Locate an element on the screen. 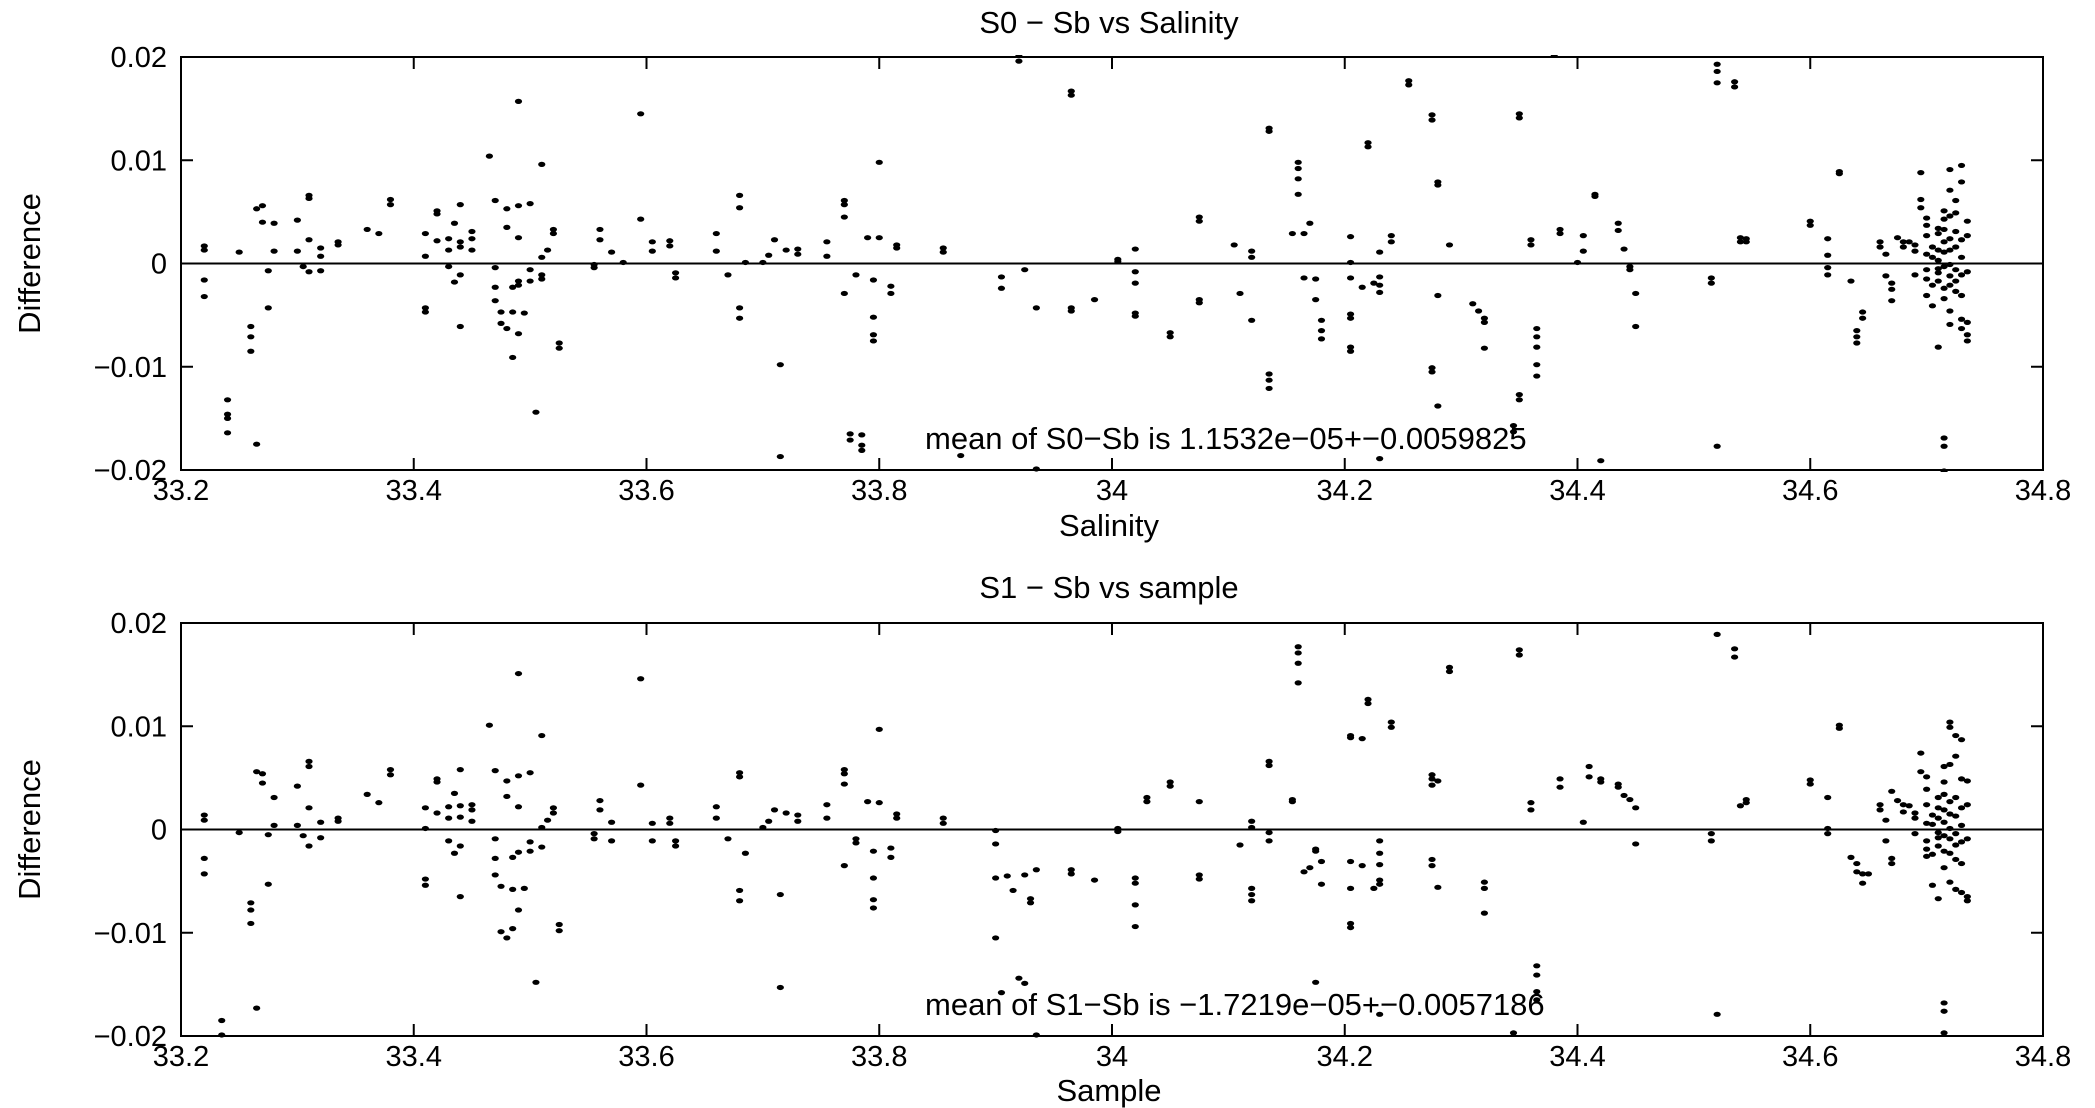 This screenshot has height=1108, width=2095. y-tick-label: 0 is located at coordinates (159, 831).